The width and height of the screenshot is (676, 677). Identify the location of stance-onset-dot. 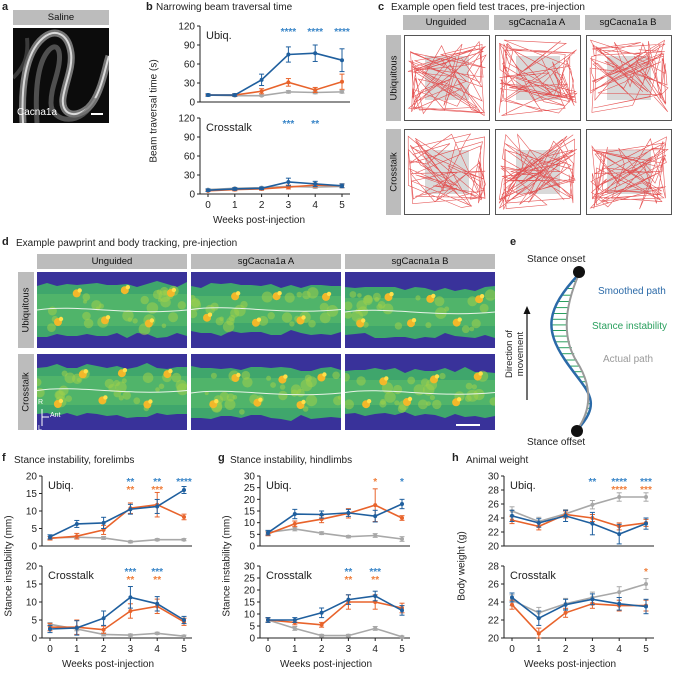
(579, 272).